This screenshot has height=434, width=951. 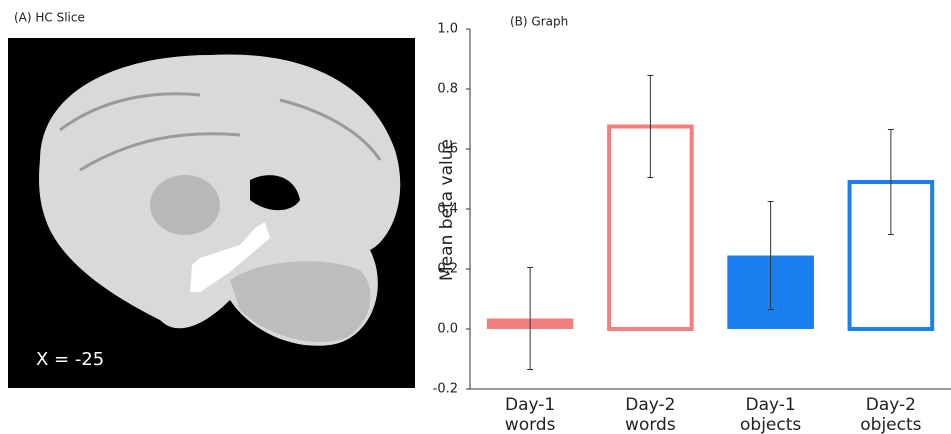 I want to click on chart-title: (B) Graph, so click(x=539, y=22).